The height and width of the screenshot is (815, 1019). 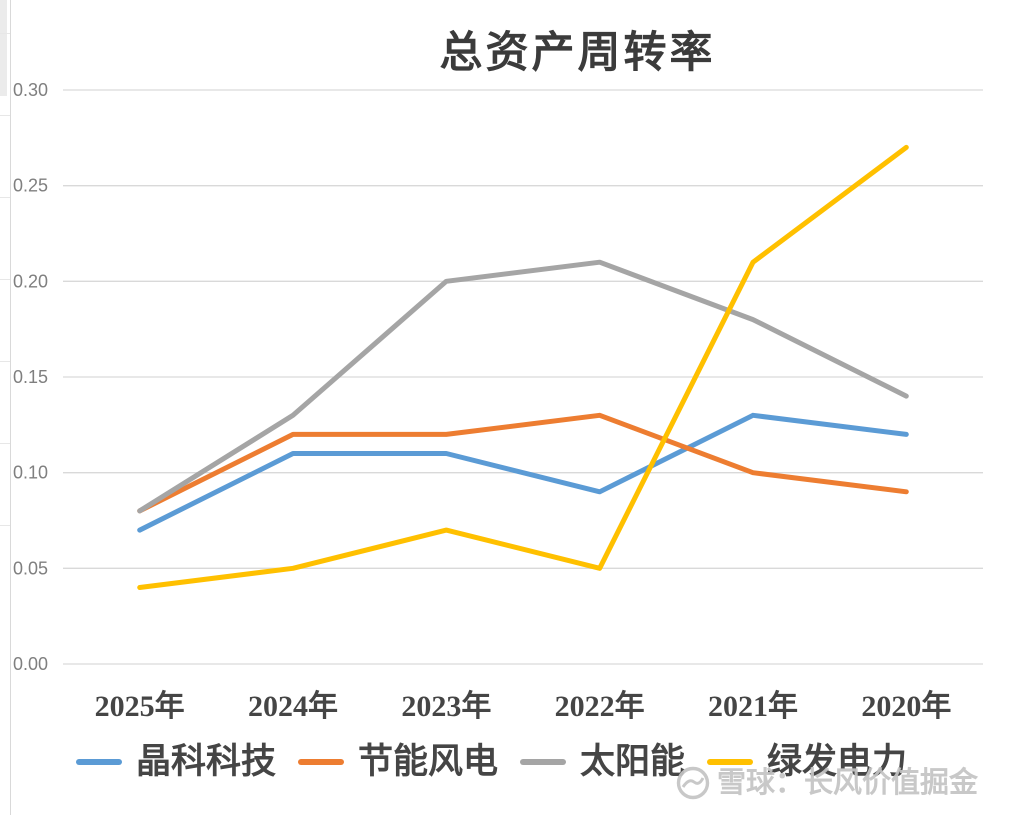 I want to click on series-line-晶科科技, so click(x=523, y=472).